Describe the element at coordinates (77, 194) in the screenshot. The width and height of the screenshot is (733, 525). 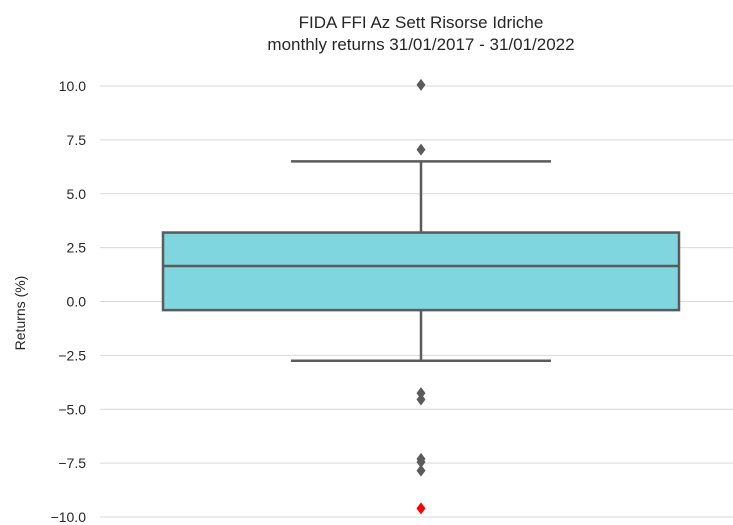
I see `y-tick-label: 5.0` at that location.